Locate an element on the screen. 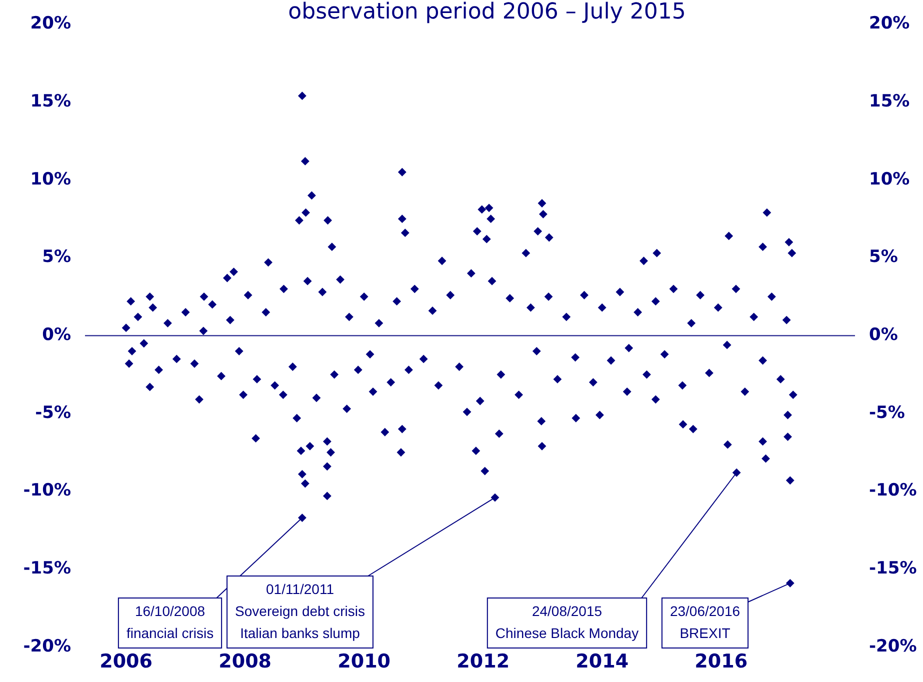  annotation: 24/08/2015 Chinese Black Monday is located at coordinates (567, 621).